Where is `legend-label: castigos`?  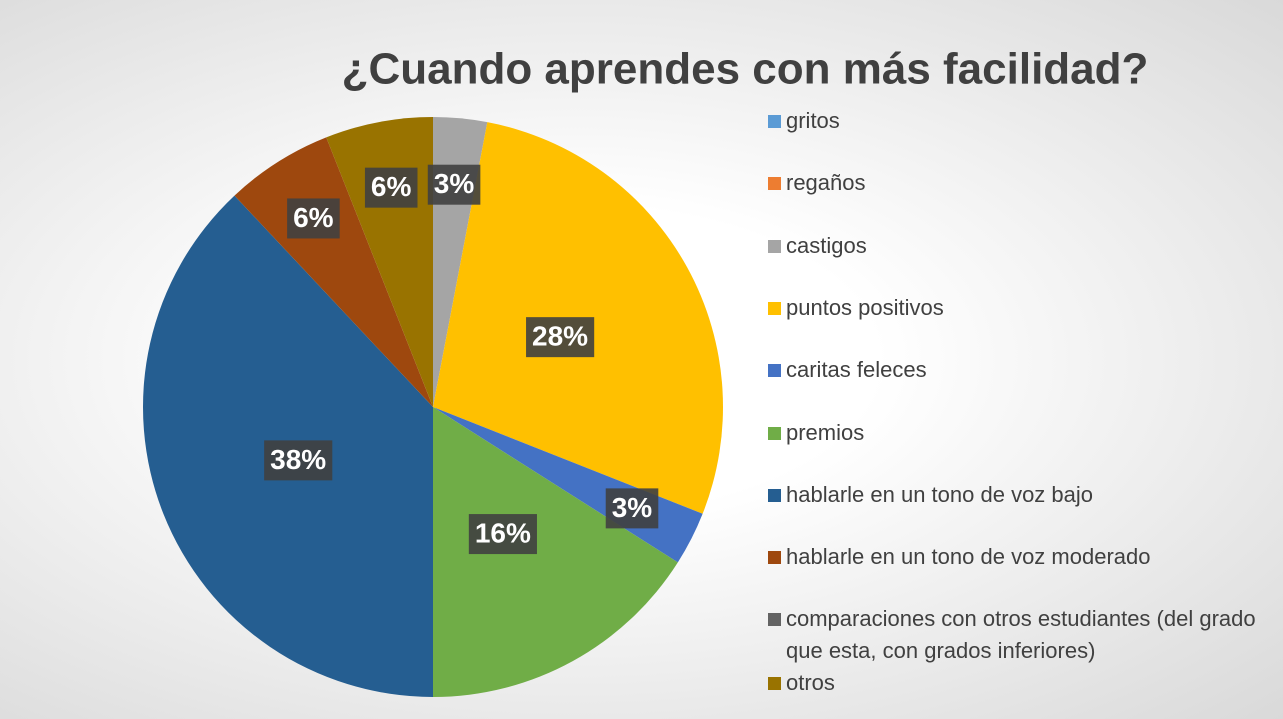 legend-label: castigos is located at coordinates (826, 245).